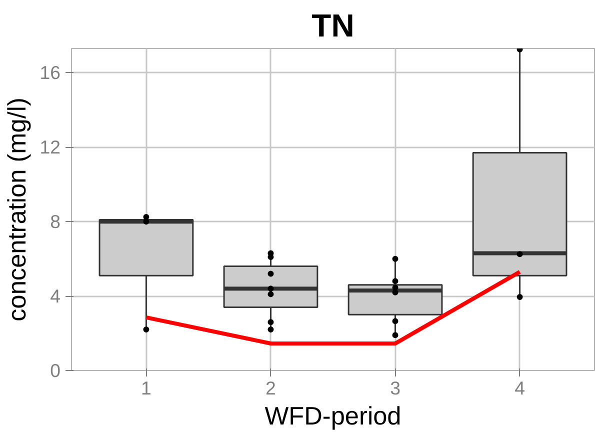  Describe the element at coordinates (50, 147) in the screenshot. I see `y-tick-label: 12` at that location.